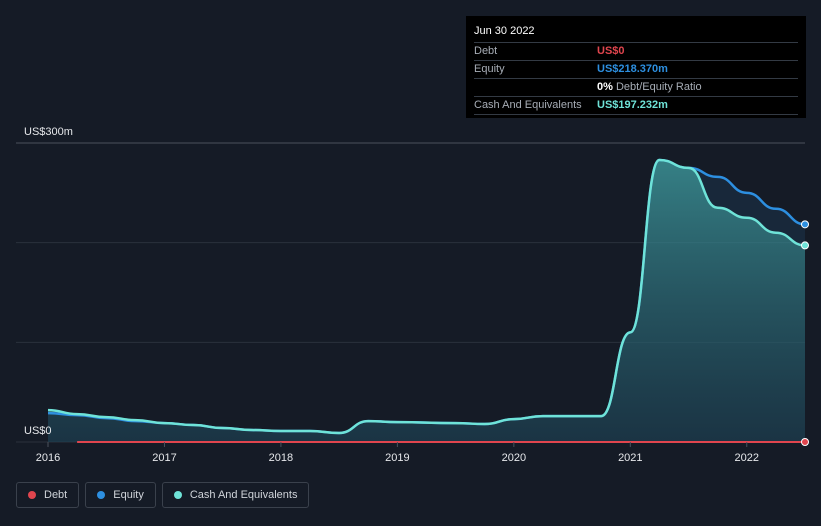  I want to click on tooltip-date: Jun 30 2022, so click(504, 31).